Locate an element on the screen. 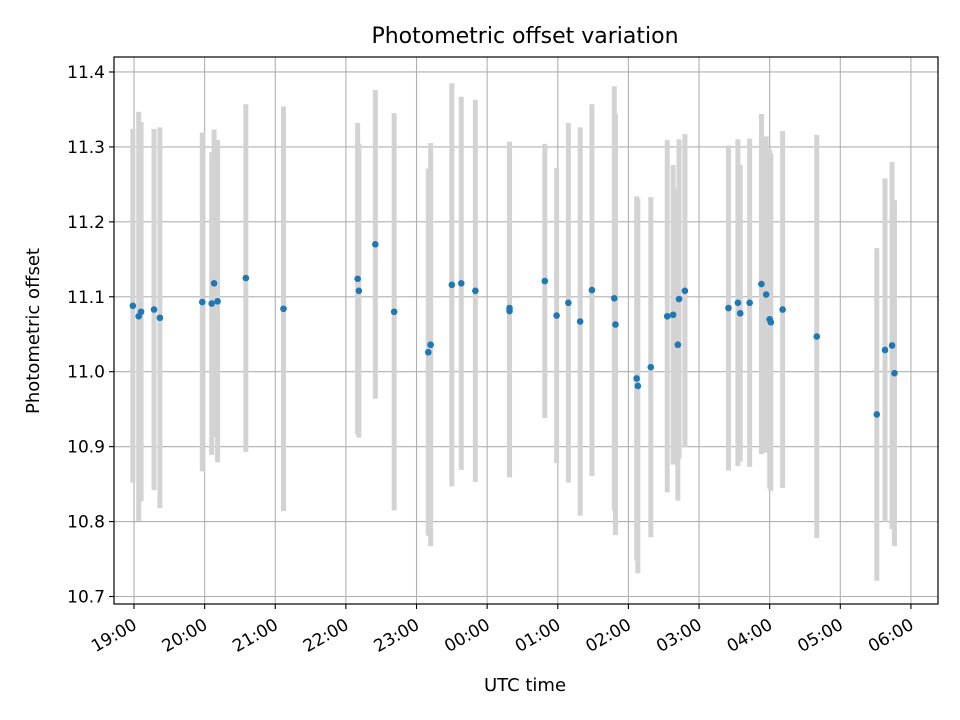  y-tick-label: 10.7 is located at coordinates (86, 598).